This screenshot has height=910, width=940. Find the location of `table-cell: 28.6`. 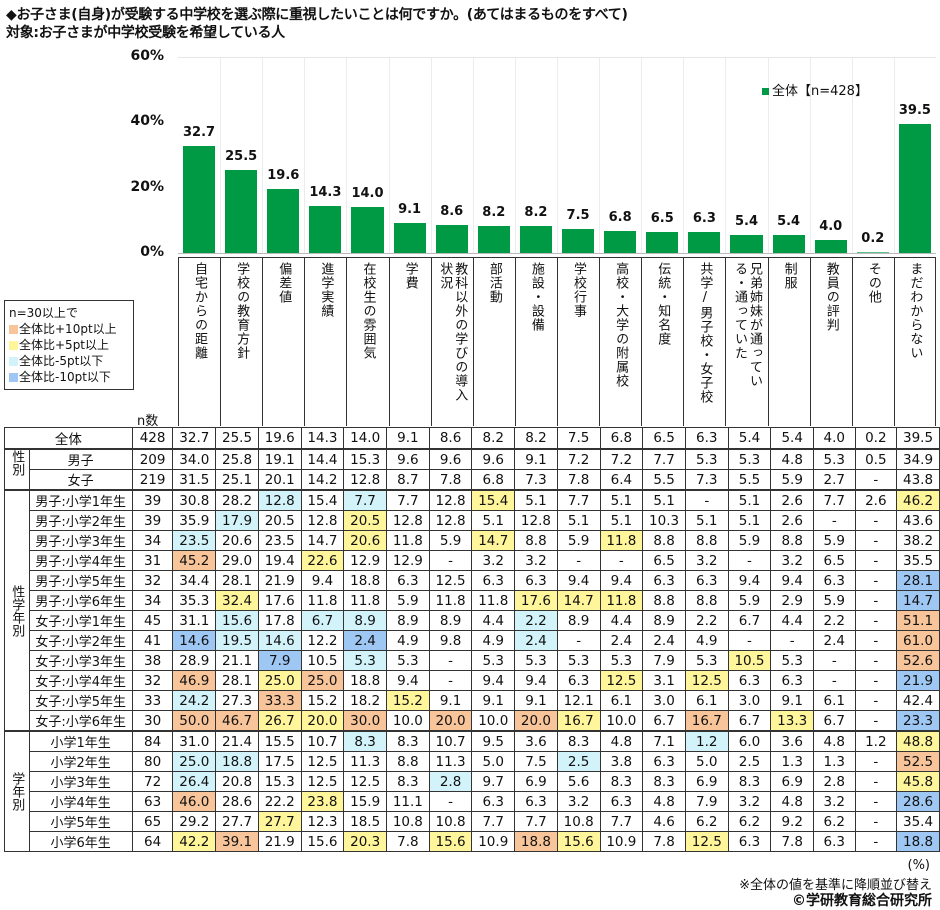

table-cell: 28.6 is located at coordinates (237, 801).